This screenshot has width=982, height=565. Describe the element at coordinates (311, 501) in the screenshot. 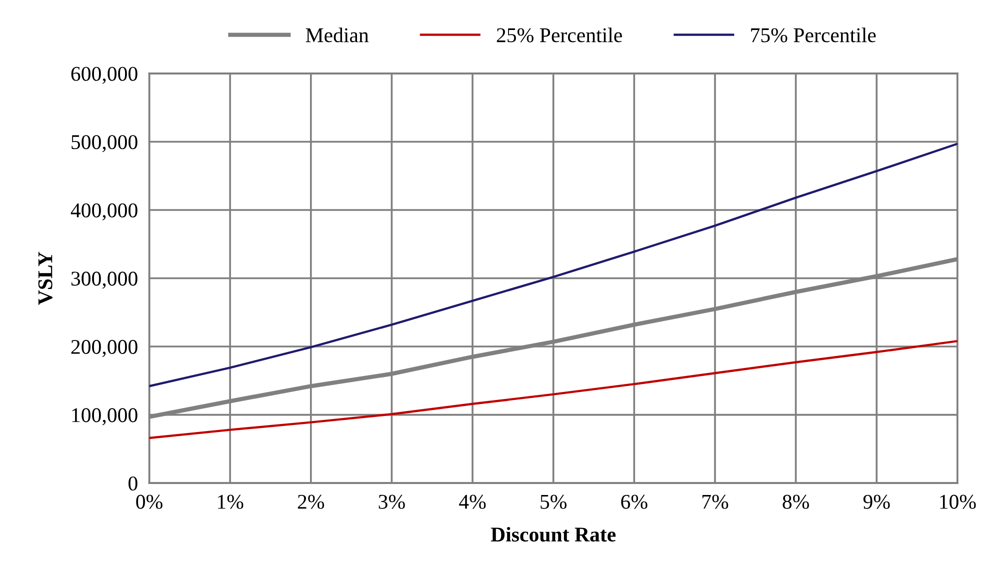

I see `x-tick-label: 2%` at that location.